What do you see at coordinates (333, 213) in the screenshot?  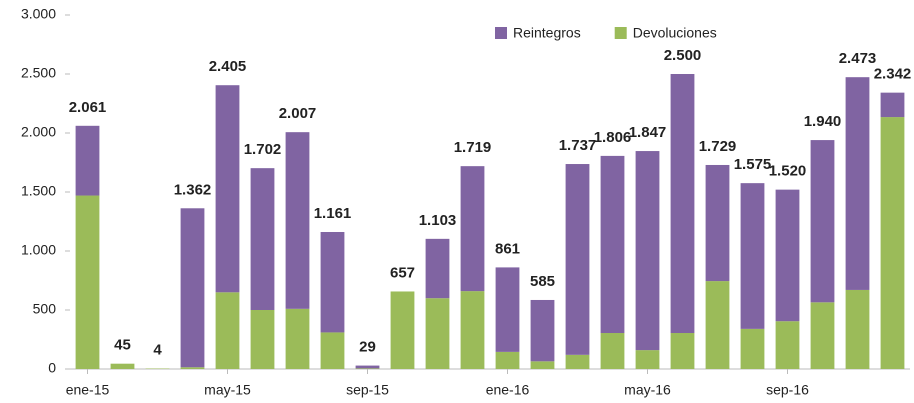 I see `data-label: 1.161` at bounding box center [333, 213].